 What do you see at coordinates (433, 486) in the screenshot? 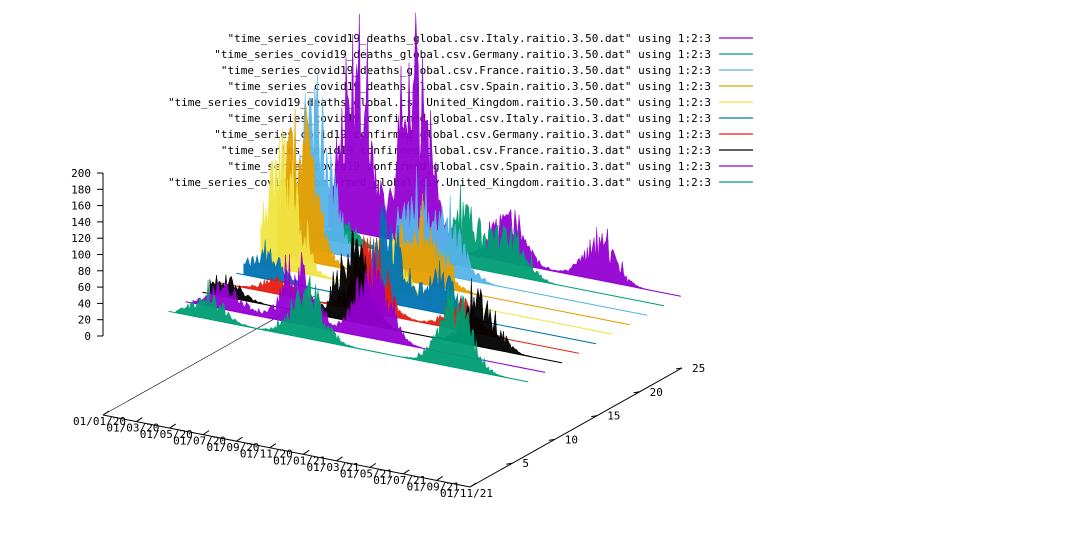
I see `x-tick-label: 01/09/21` at bounding box center [433, 486].